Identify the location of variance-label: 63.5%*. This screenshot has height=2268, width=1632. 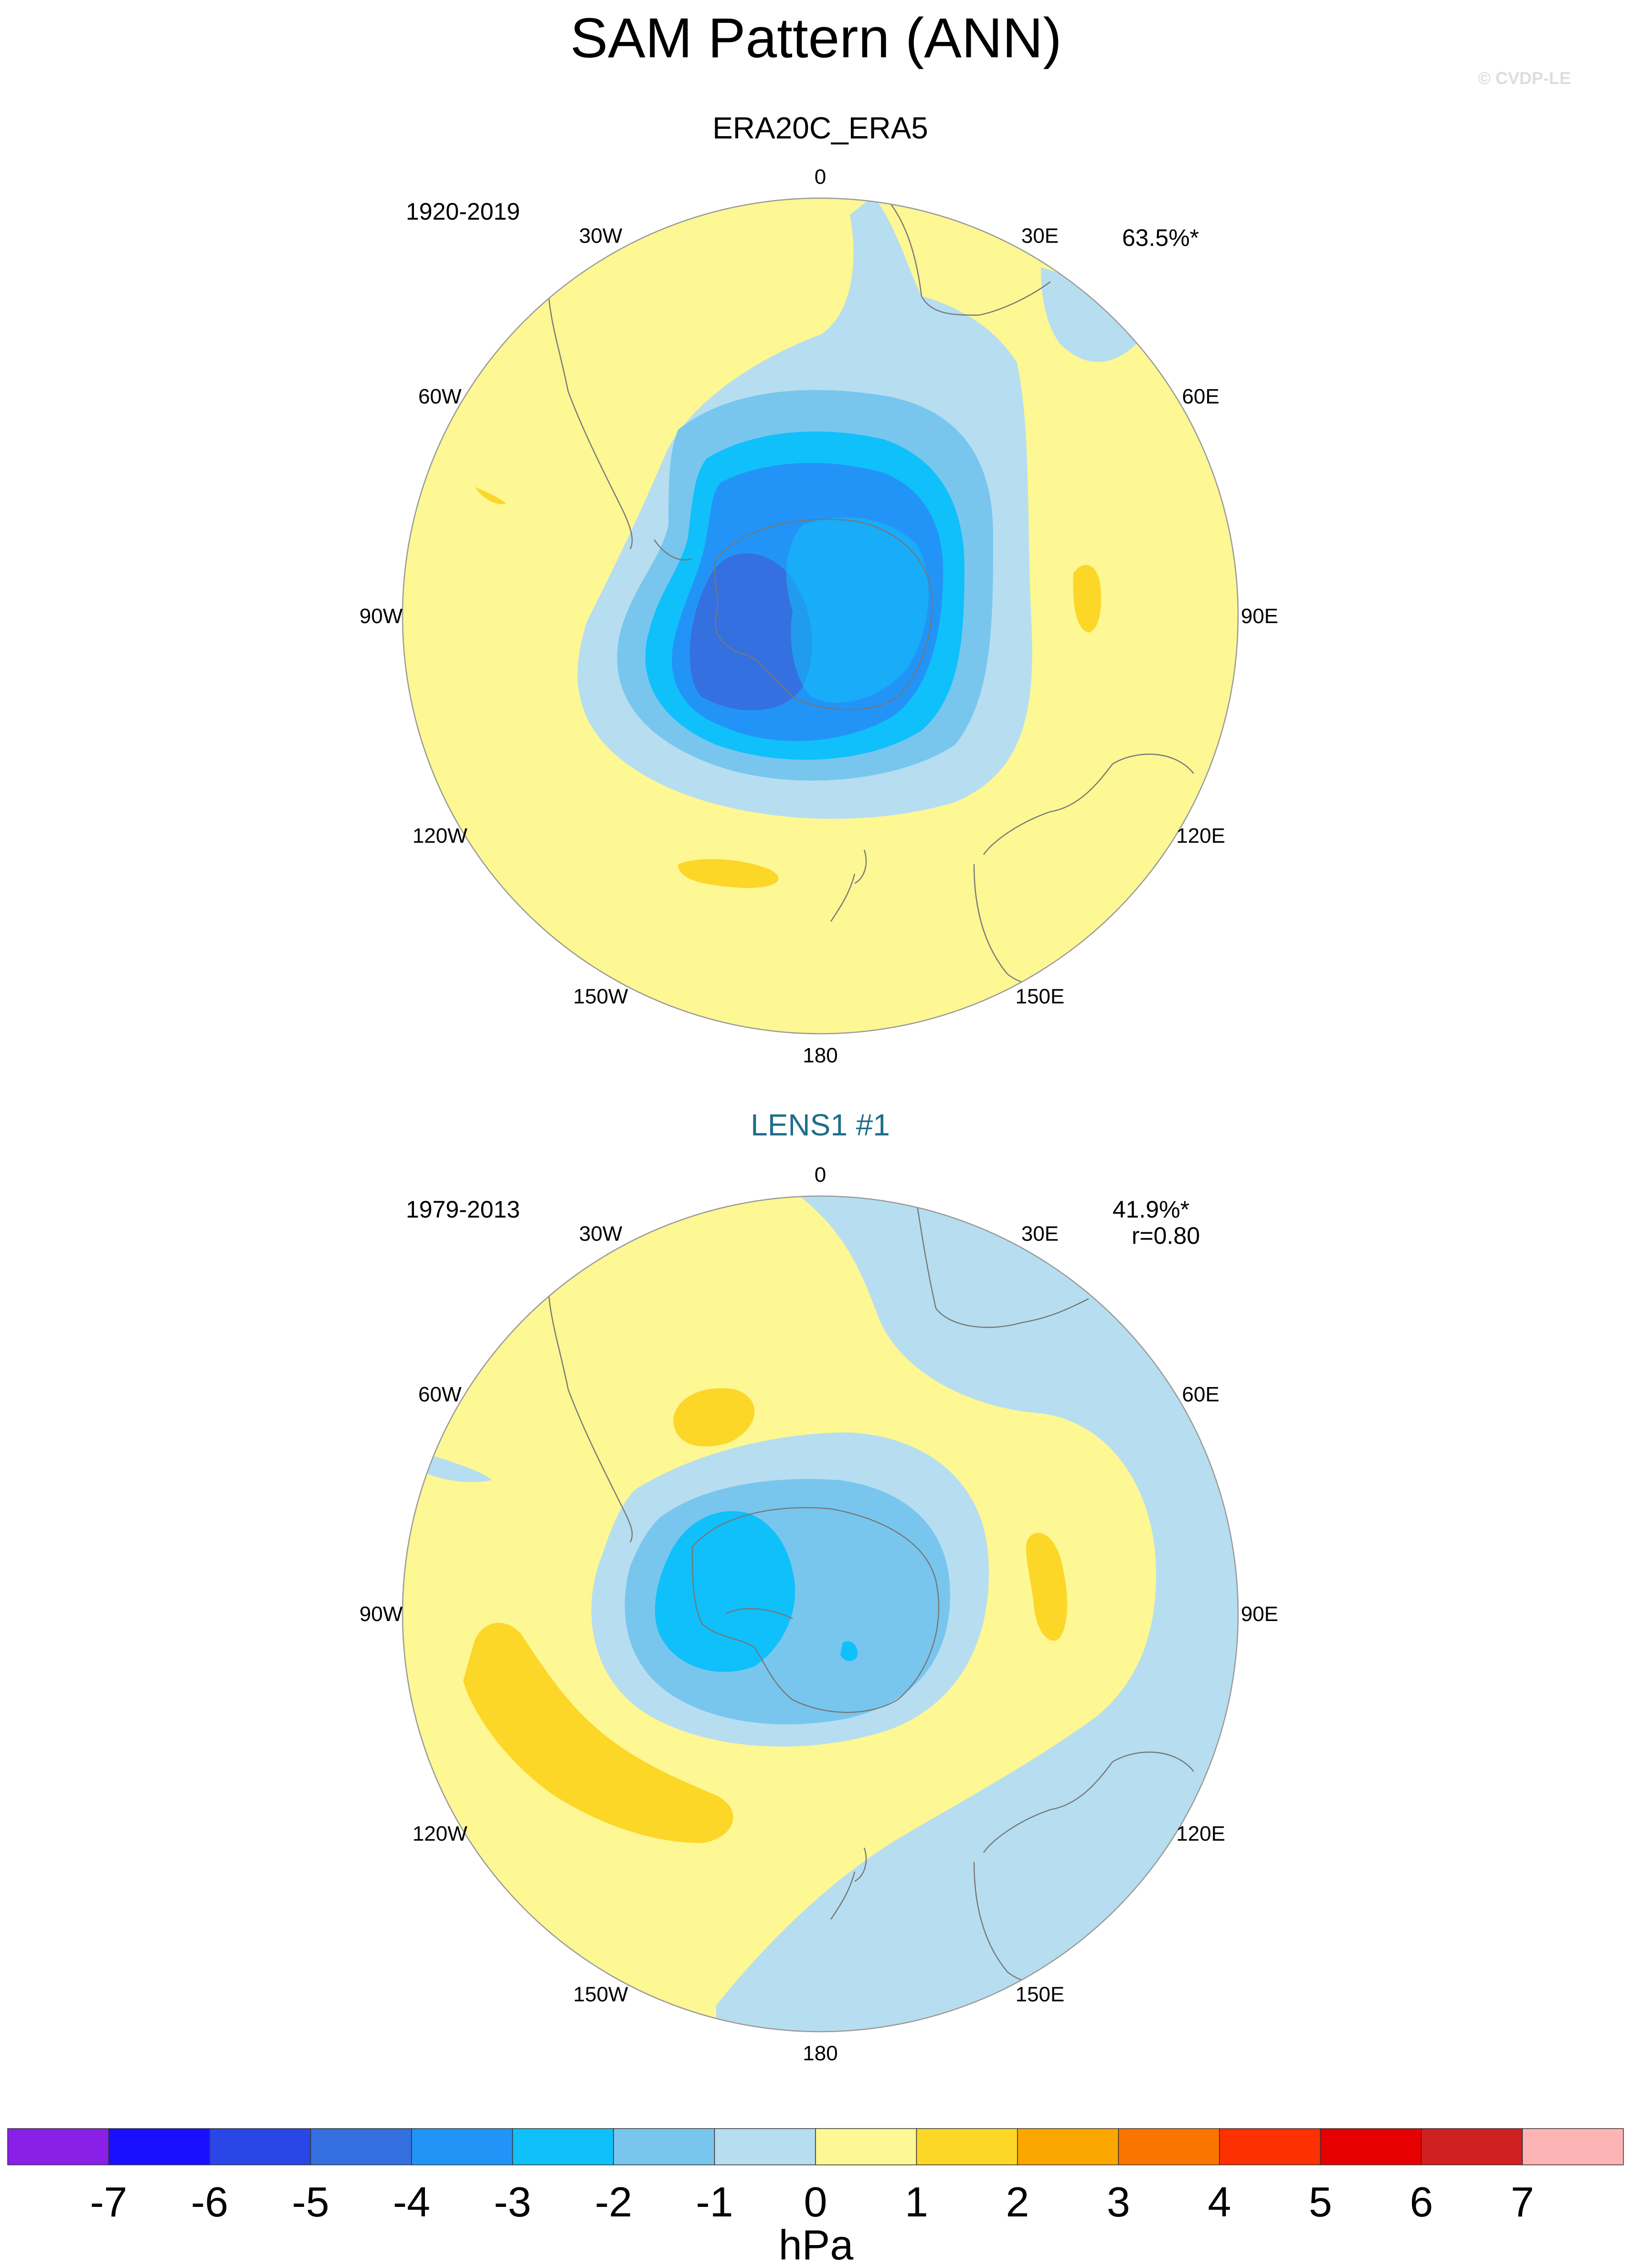
(1160, 237).